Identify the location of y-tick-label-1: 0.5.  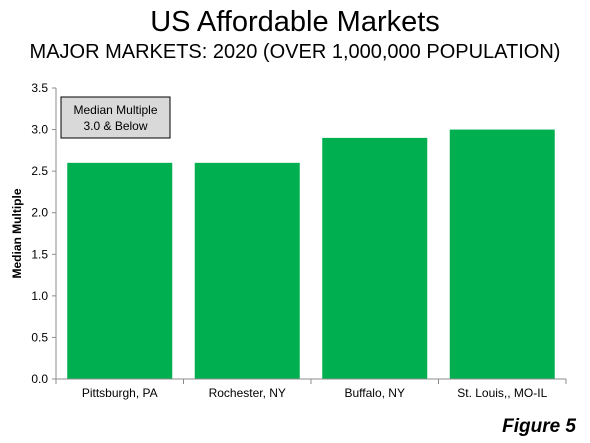
(39, 337).